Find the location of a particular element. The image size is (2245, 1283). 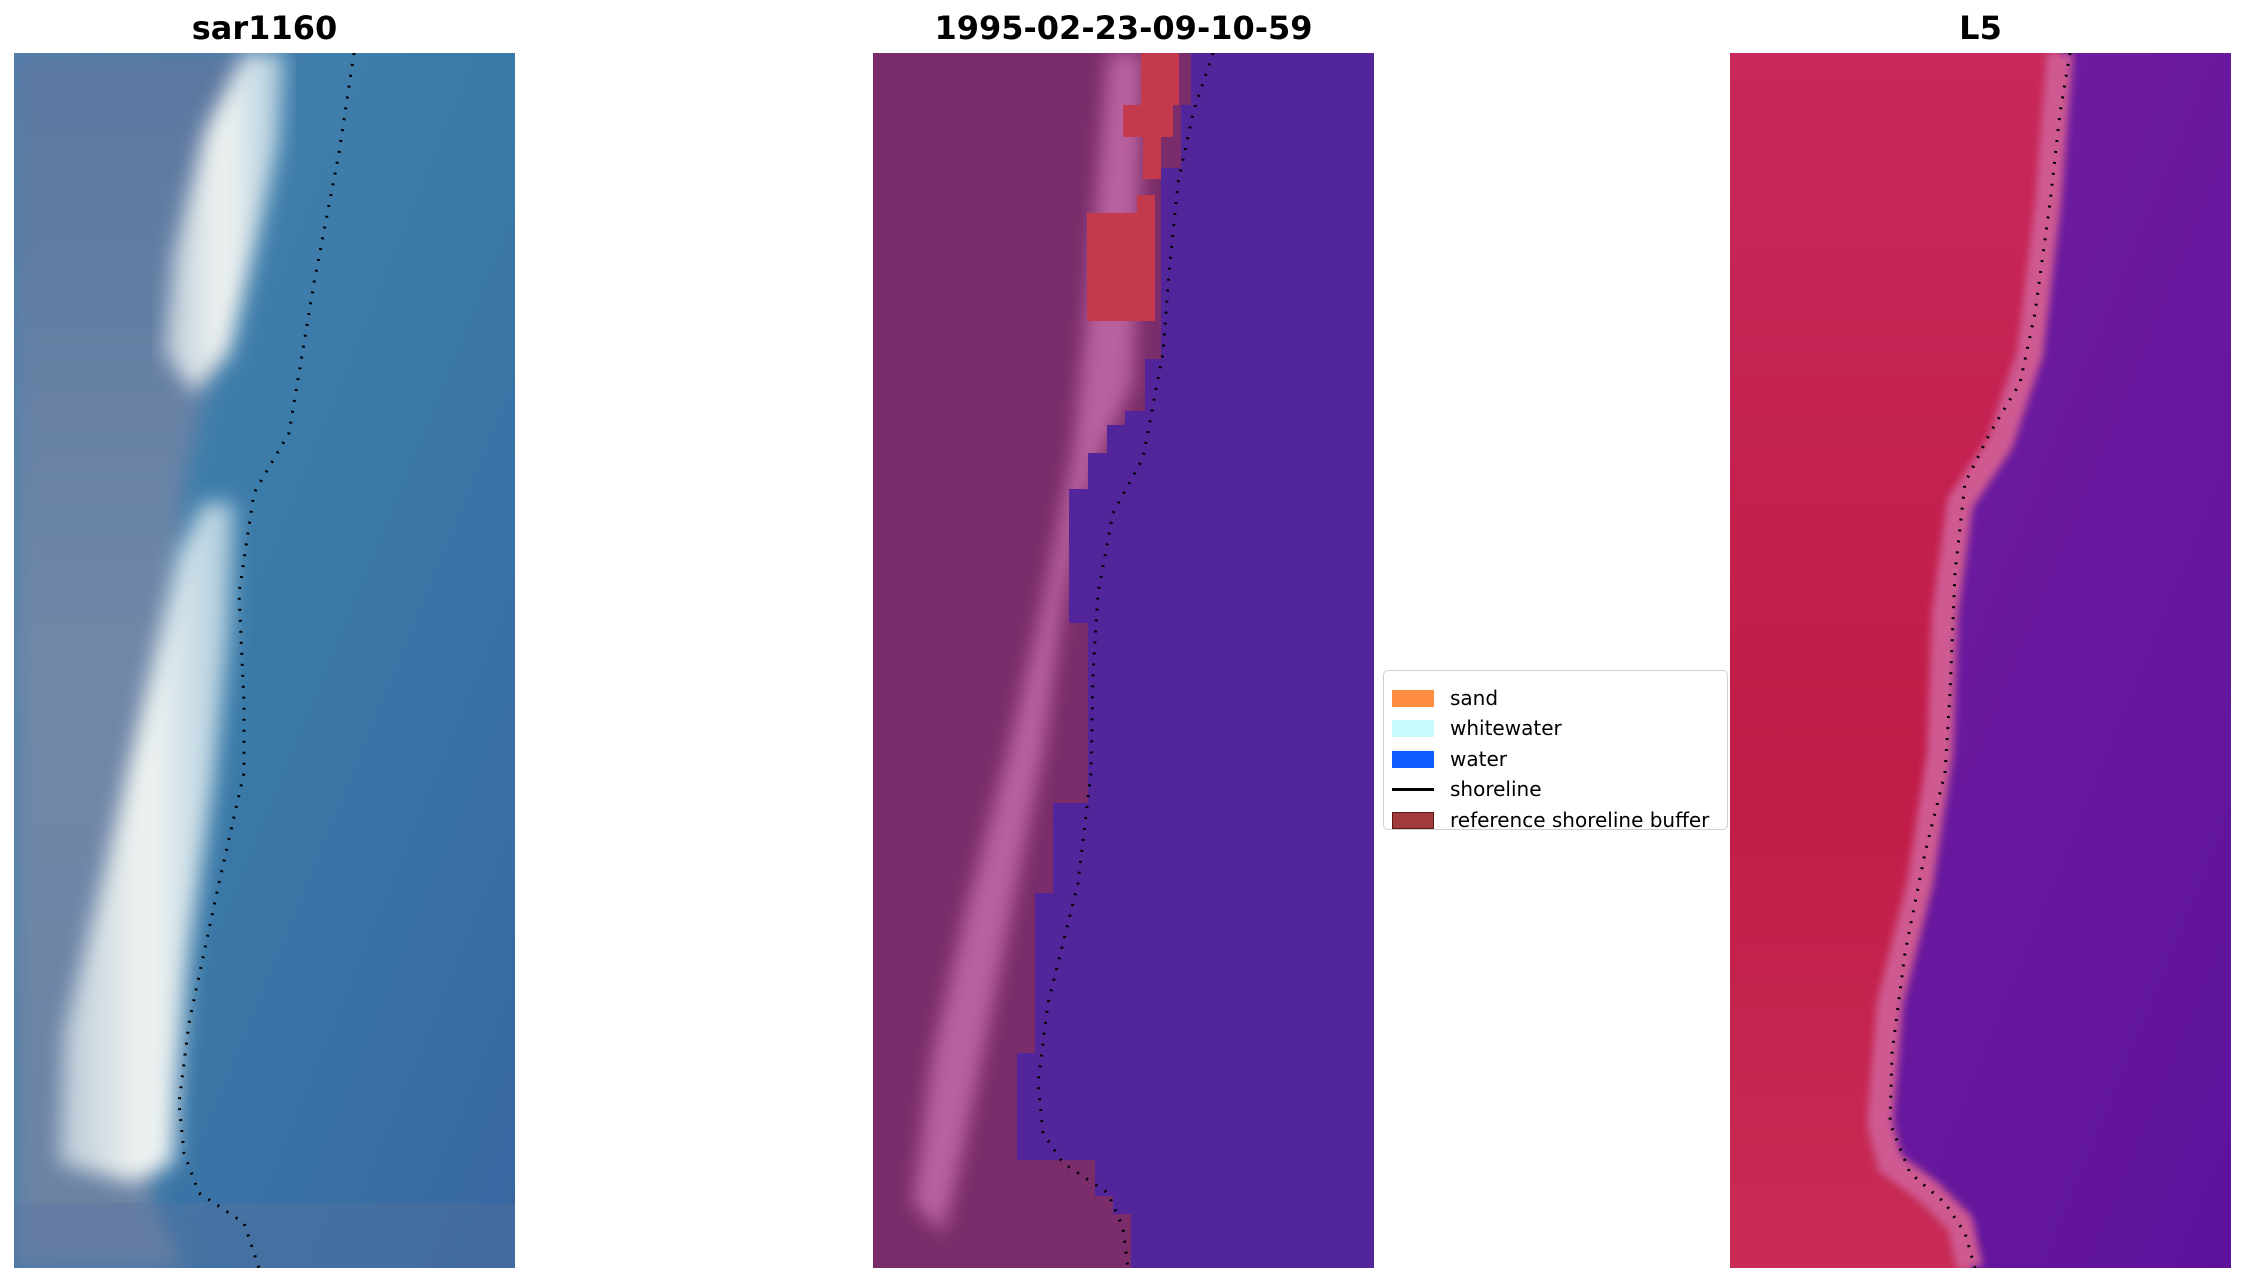

panel-title-mndwi: L5 is located at coordinates (1980, 28).